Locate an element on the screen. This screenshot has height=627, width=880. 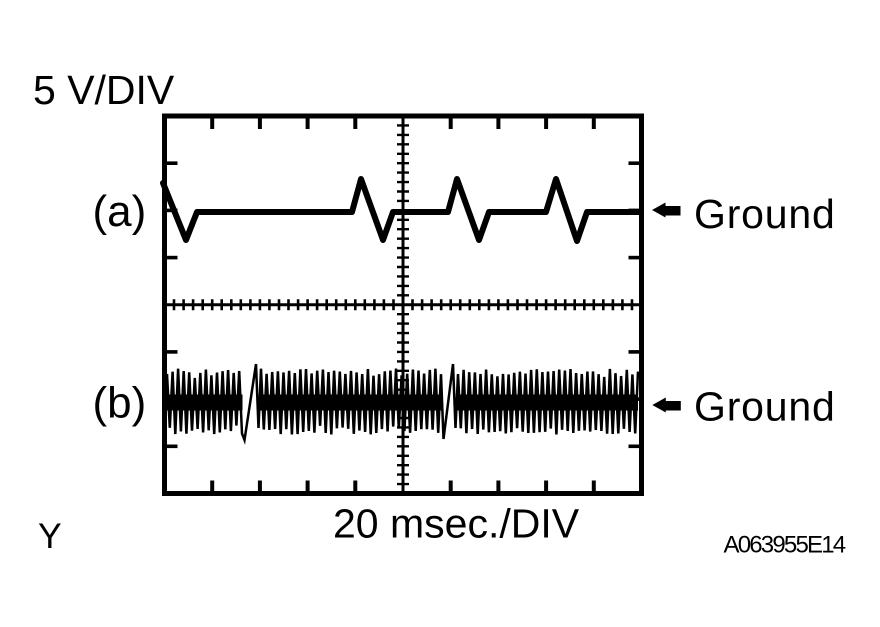
svg-text: A063955E14 is located at coordinates (785, 545).